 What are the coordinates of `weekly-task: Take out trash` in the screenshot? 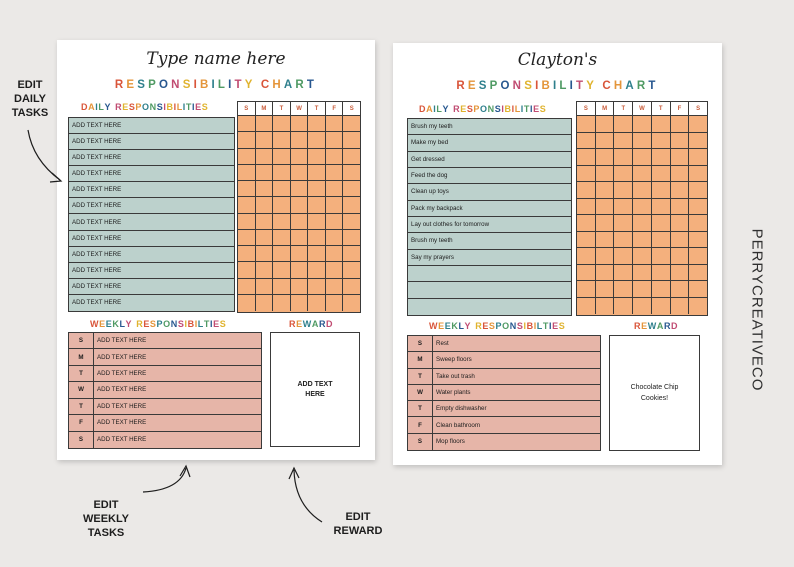 It's located at (455, 376).